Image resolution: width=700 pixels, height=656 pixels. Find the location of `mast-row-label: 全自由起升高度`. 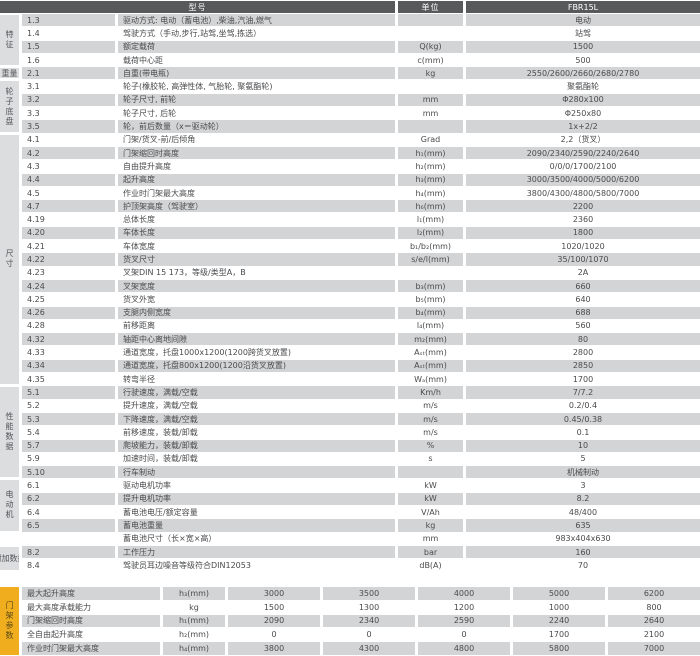

mast-row-label: 全自由起升高度 is located at coordinates (91, 635).